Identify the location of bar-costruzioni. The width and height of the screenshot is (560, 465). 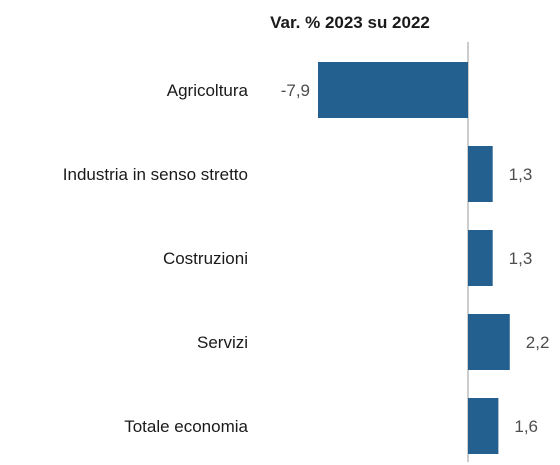
(480, 258).